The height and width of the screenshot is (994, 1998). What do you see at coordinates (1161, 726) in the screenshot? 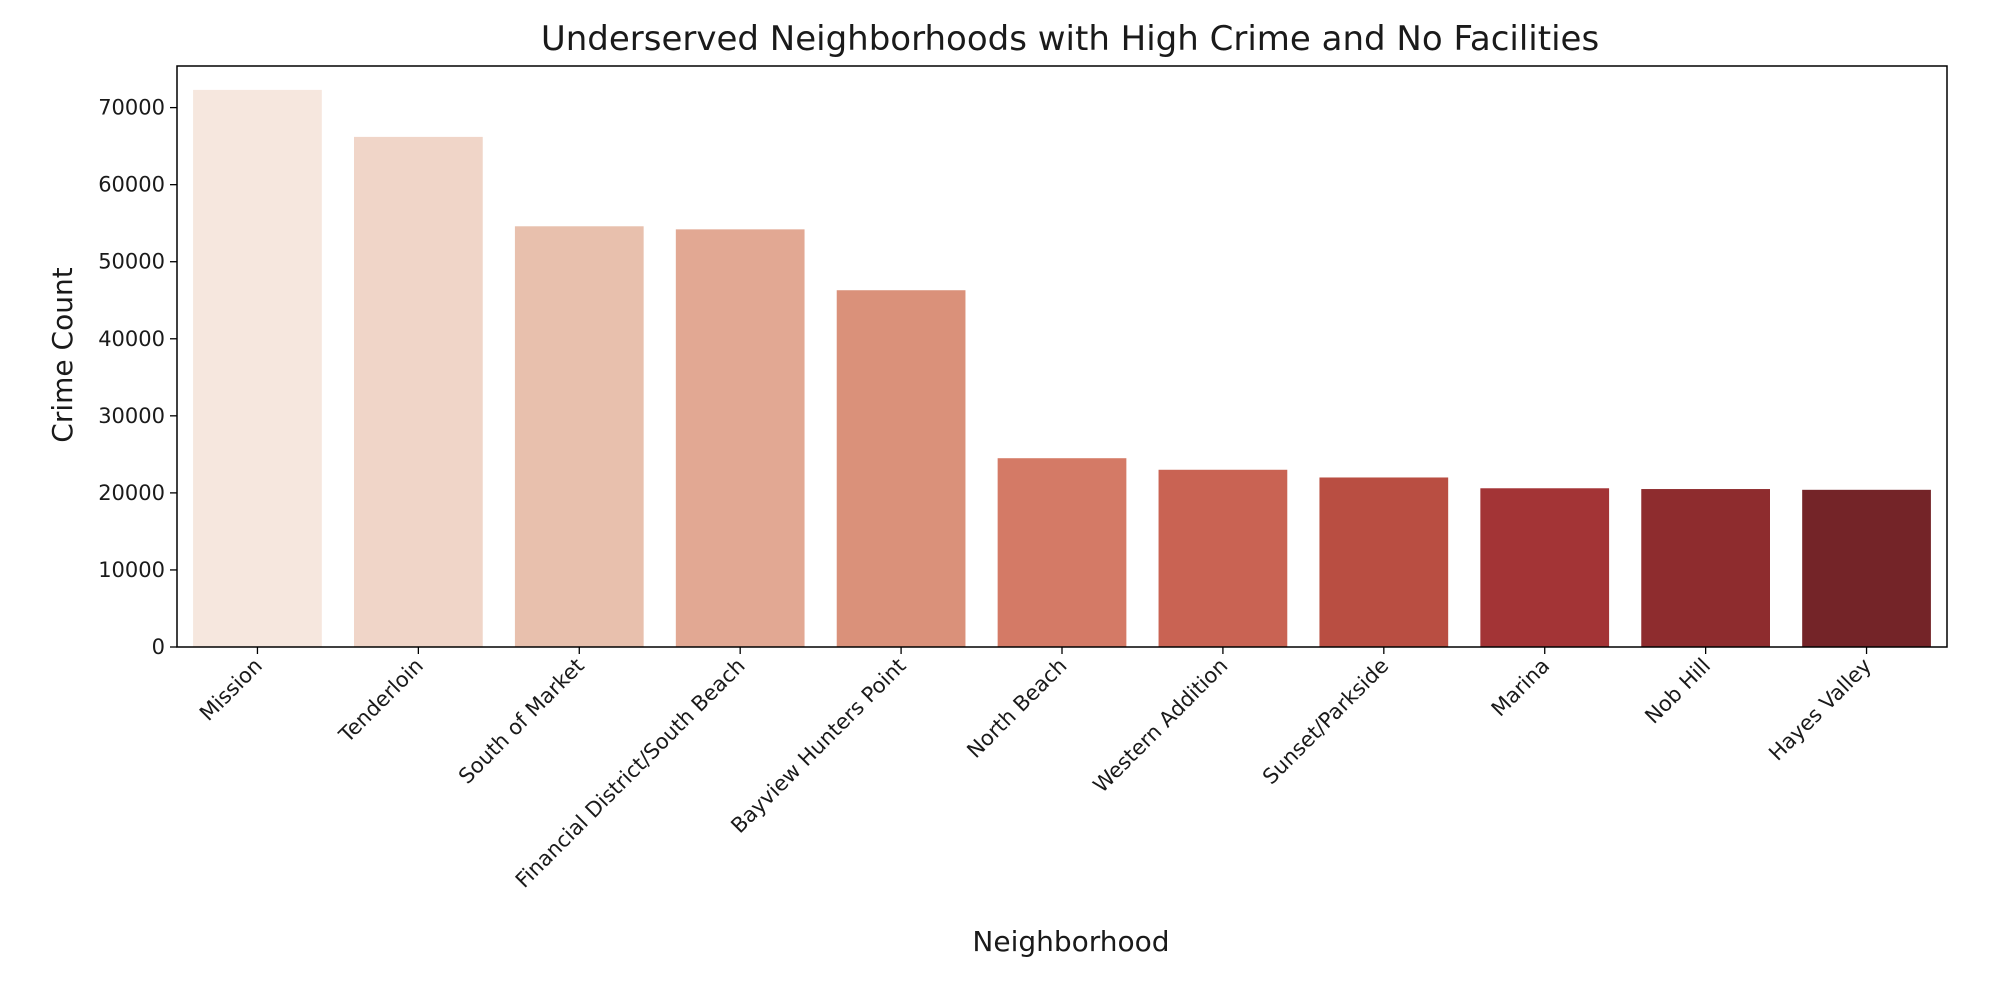
I see `x-tick-label: Western Addition` at bounding box center [1161, 726].